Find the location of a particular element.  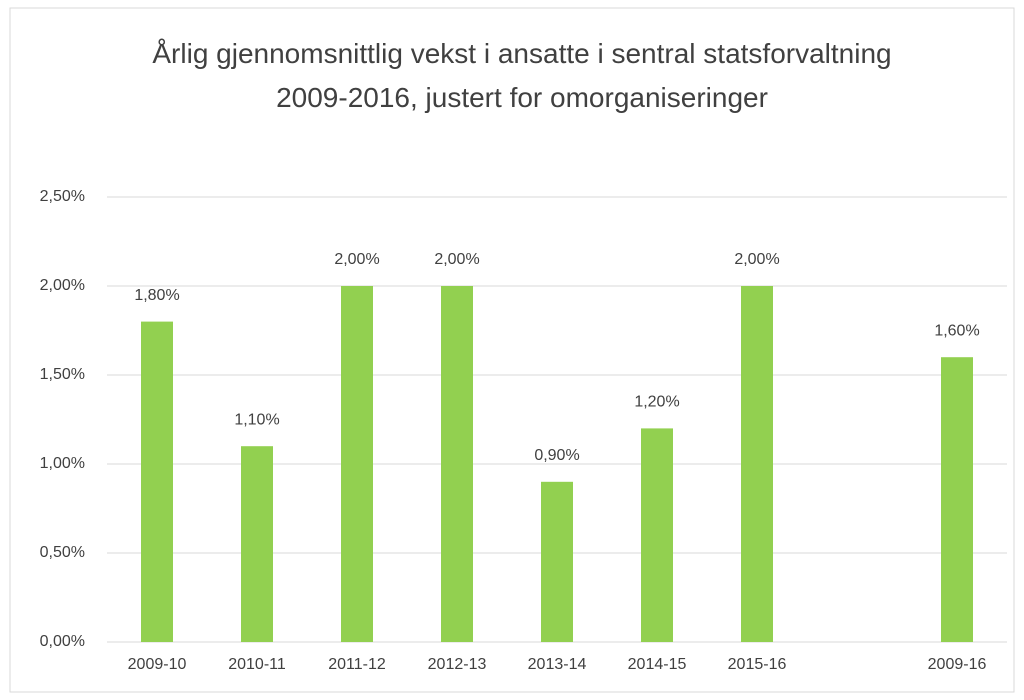

data-label: 0,90% is located at coordinates (556, 455).